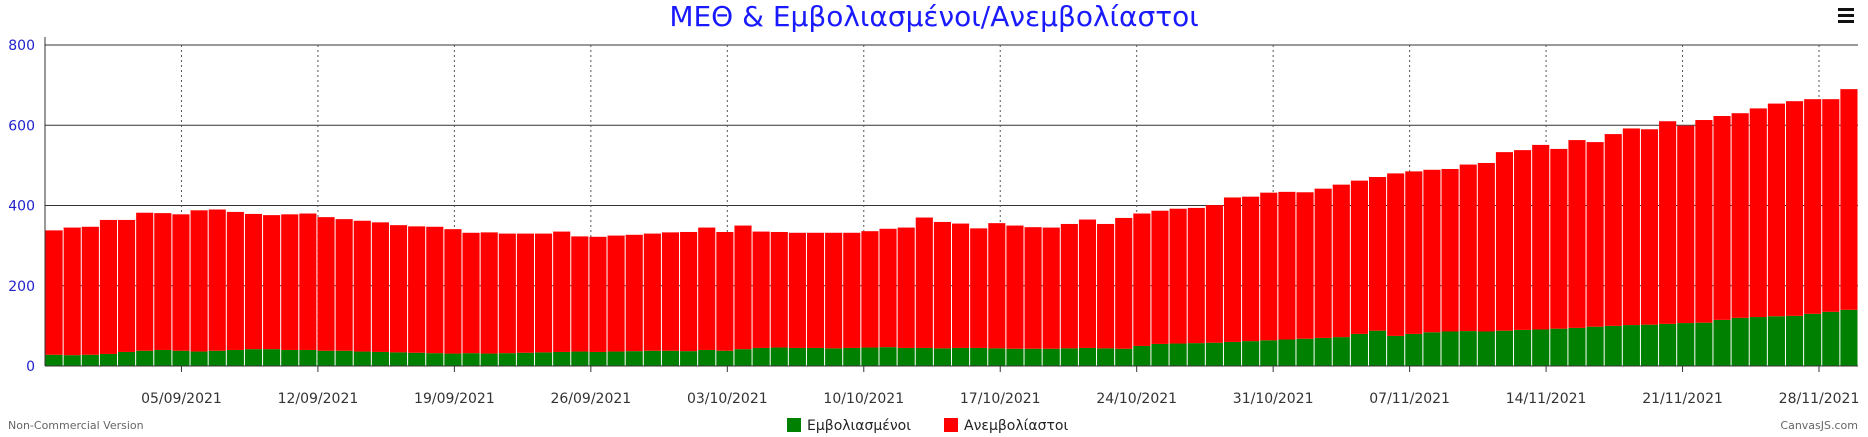  Describe the element at coordinates (1846, 16) in the screenshot. I see `menu-button` at that location.